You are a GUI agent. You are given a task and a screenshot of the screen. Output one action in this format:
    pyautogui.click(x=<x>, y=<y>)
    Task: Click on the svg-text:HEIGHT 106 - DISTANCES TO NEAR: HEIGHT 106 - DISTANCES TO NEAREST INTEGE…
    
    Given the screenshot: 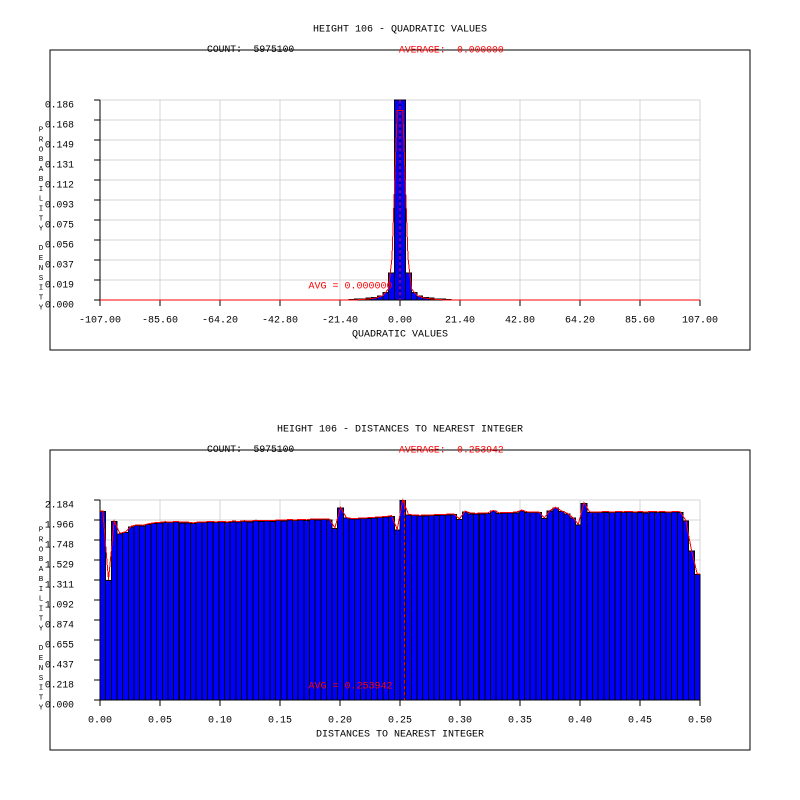 What is the action you would take?
    pyautogui.click(x=400, y=429)
    